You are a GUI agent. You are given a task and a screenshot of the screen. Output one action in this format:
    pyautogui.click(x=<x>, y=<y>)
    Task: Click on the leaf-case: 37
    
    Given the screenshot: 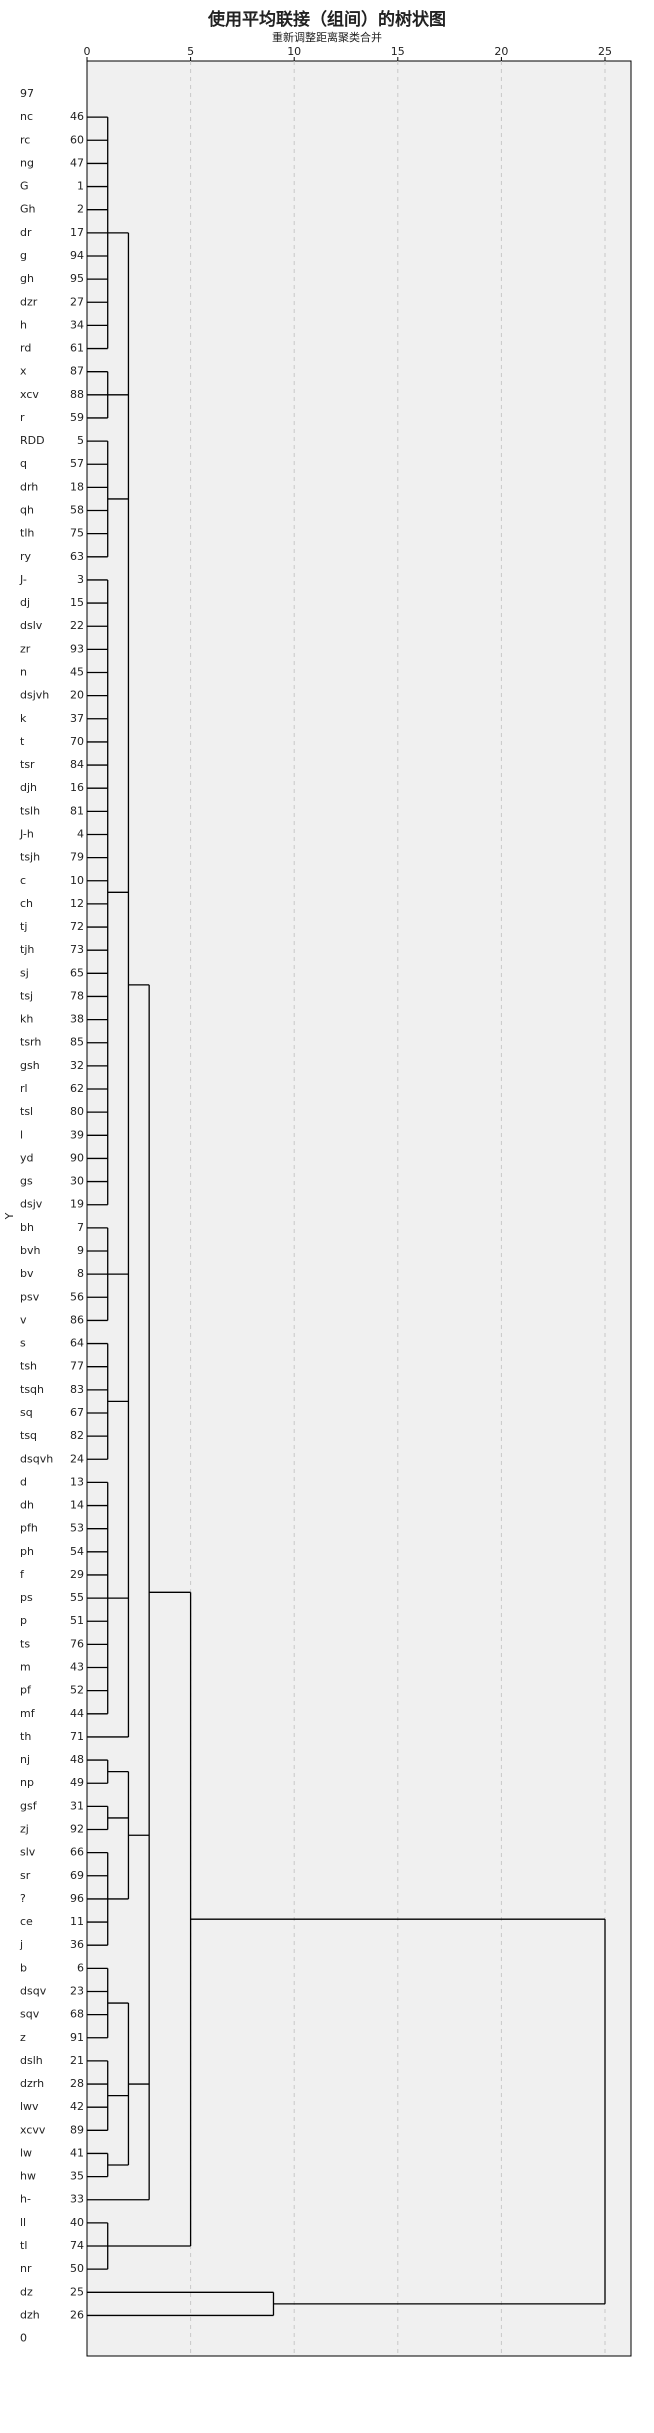 What is the action you would take?
    pyautogui.click(x=77, y=718)
    